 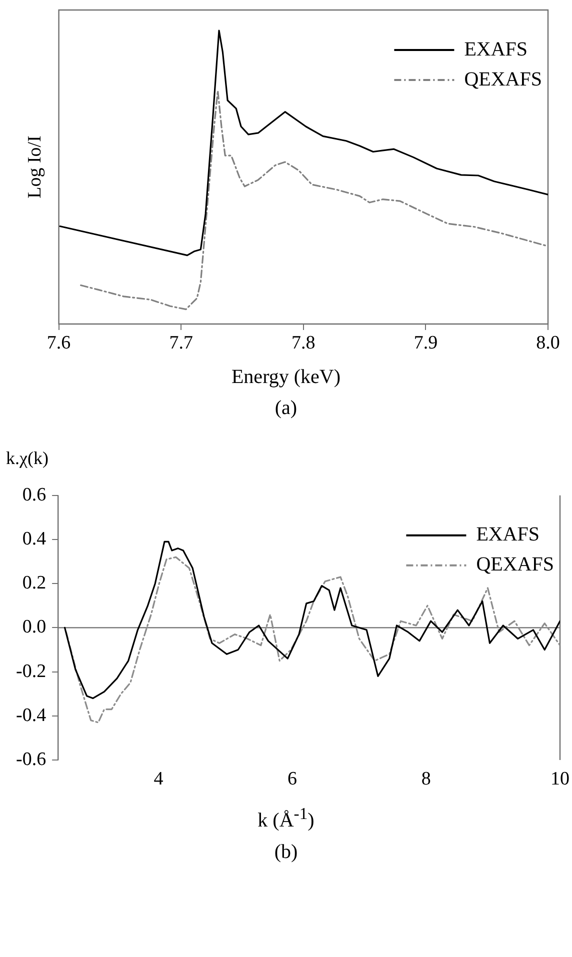 What do you see at coordinates (34, 627) in the screenshot?
I see `y-tick-label: 0.0` at bounding box center [34, 627].